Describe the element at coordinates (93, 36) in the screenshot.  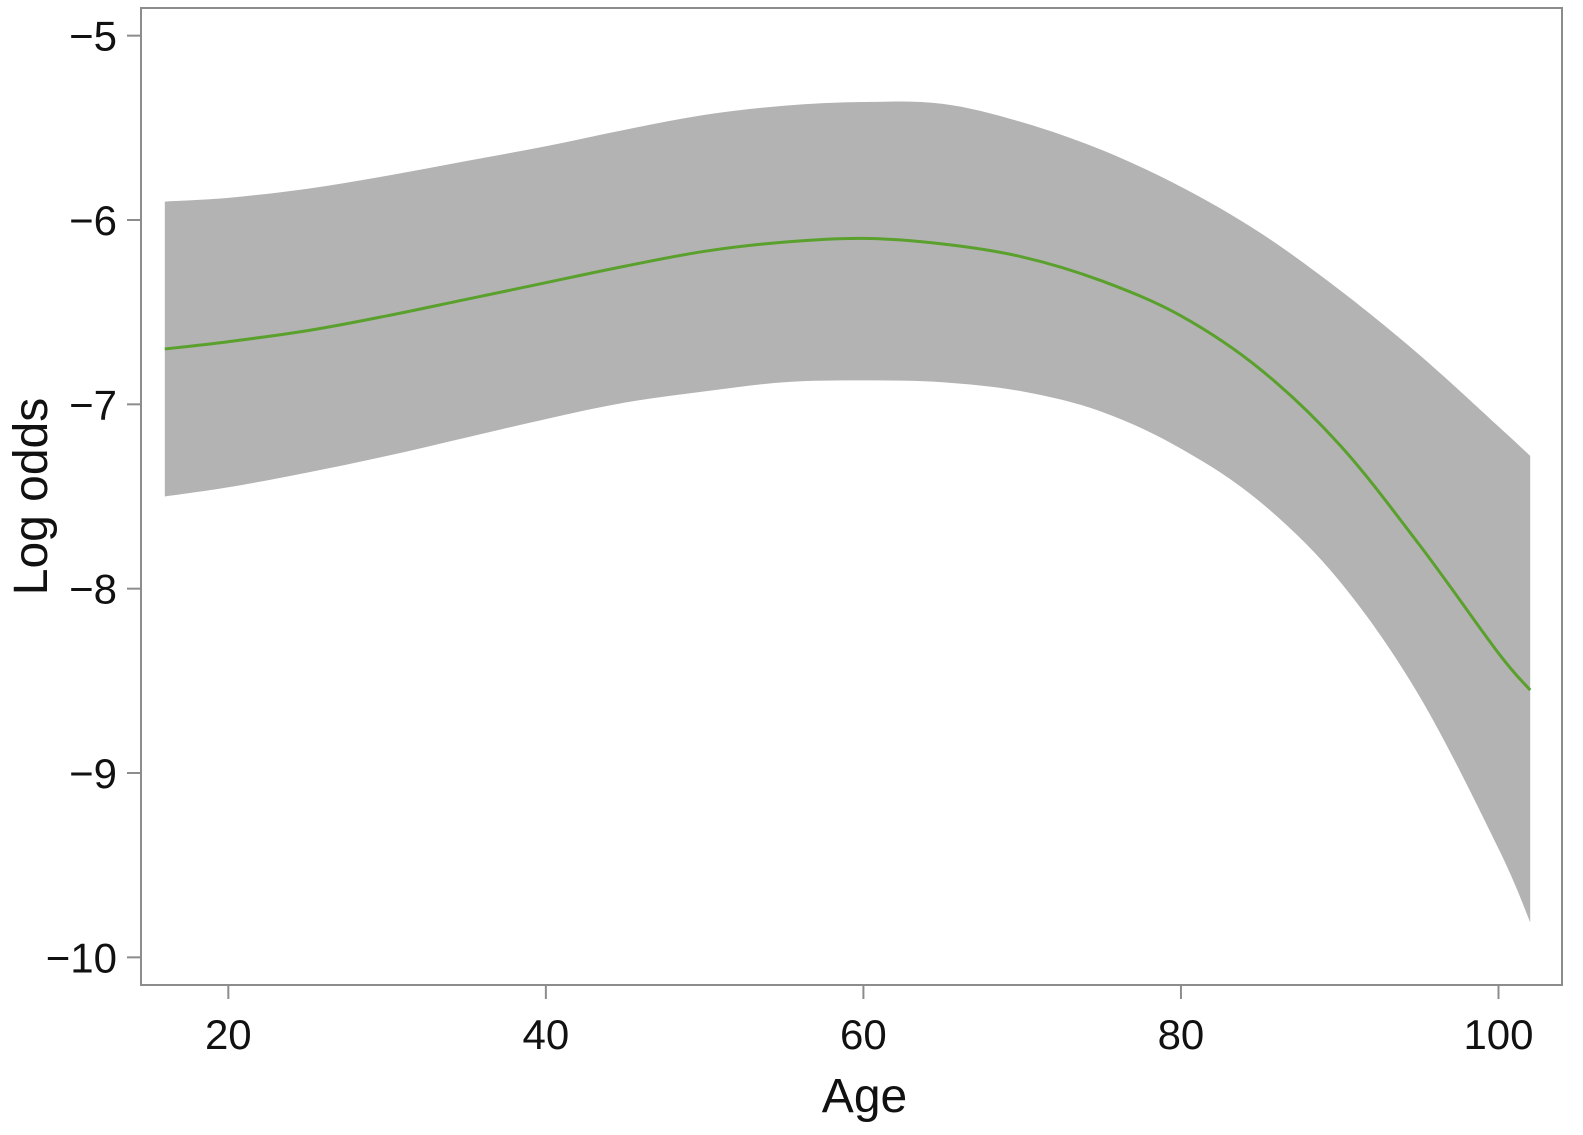
I see `y-tick-label: −5` at that location.